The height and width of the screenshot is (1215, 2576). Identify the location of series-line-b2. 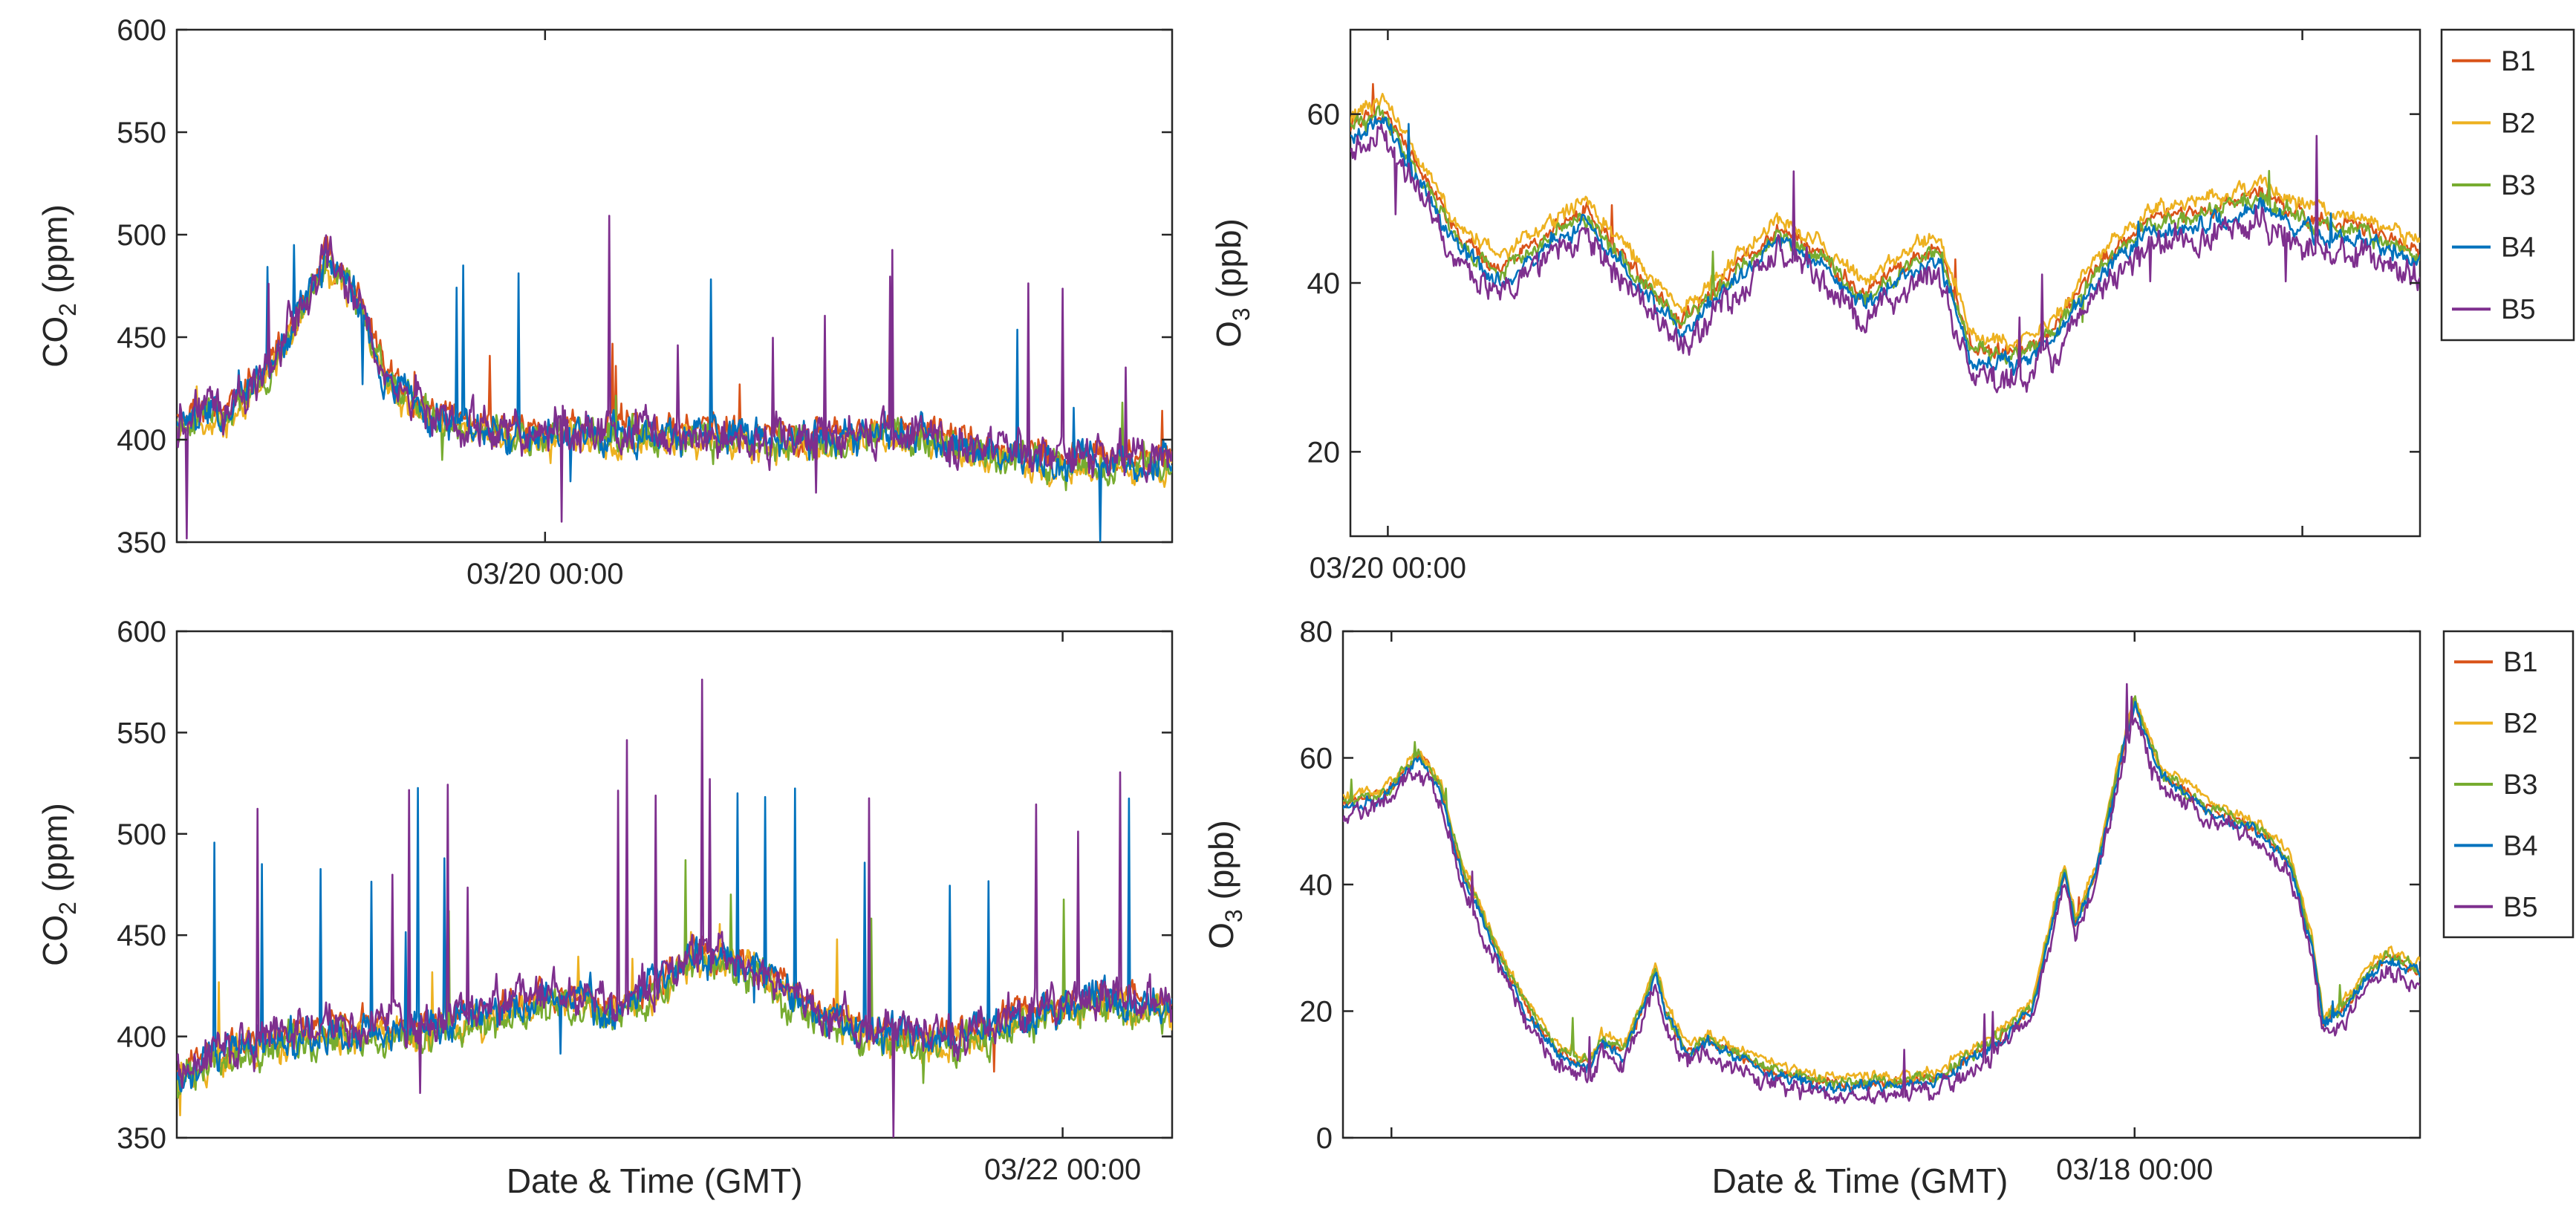
(1885, 222).